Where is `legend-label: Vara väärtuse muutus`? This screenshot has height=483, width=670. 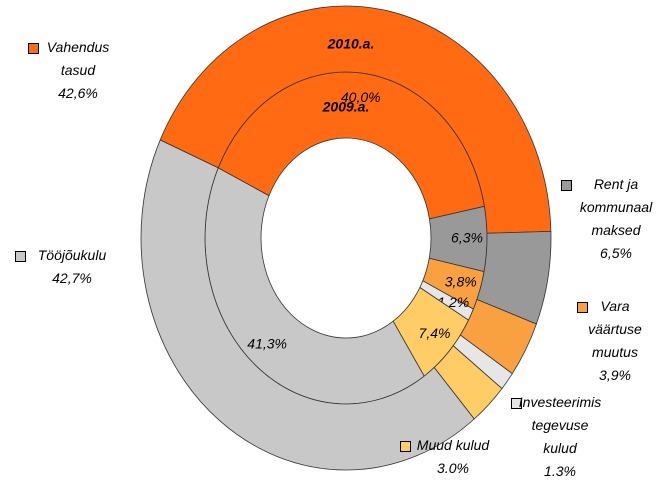 legend-label: Vara väärtuse muutus is located at coordinates (615, 329).